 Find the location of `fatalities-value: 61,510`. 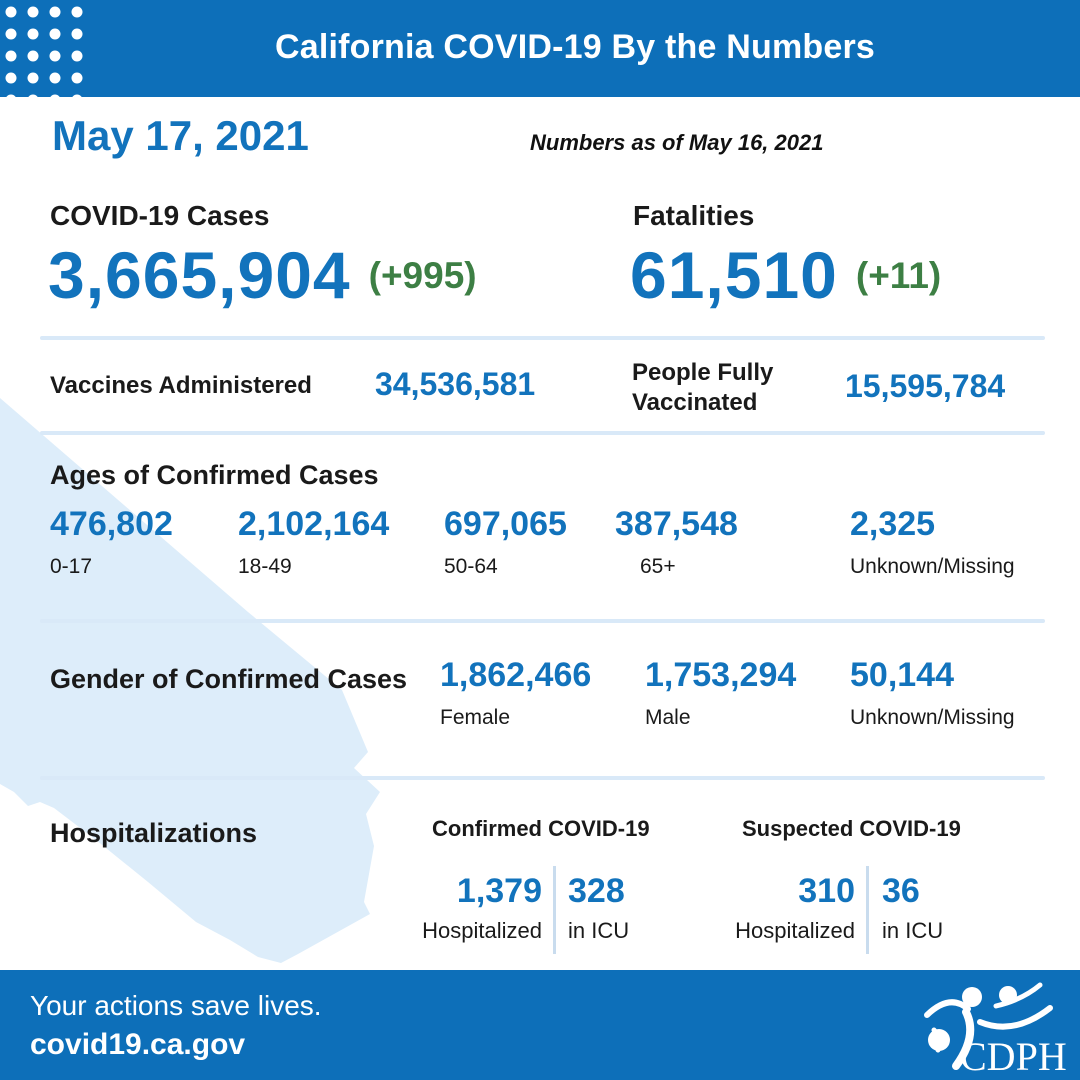

fatalities-value: 61,510 is located at coordinates (734, 275).